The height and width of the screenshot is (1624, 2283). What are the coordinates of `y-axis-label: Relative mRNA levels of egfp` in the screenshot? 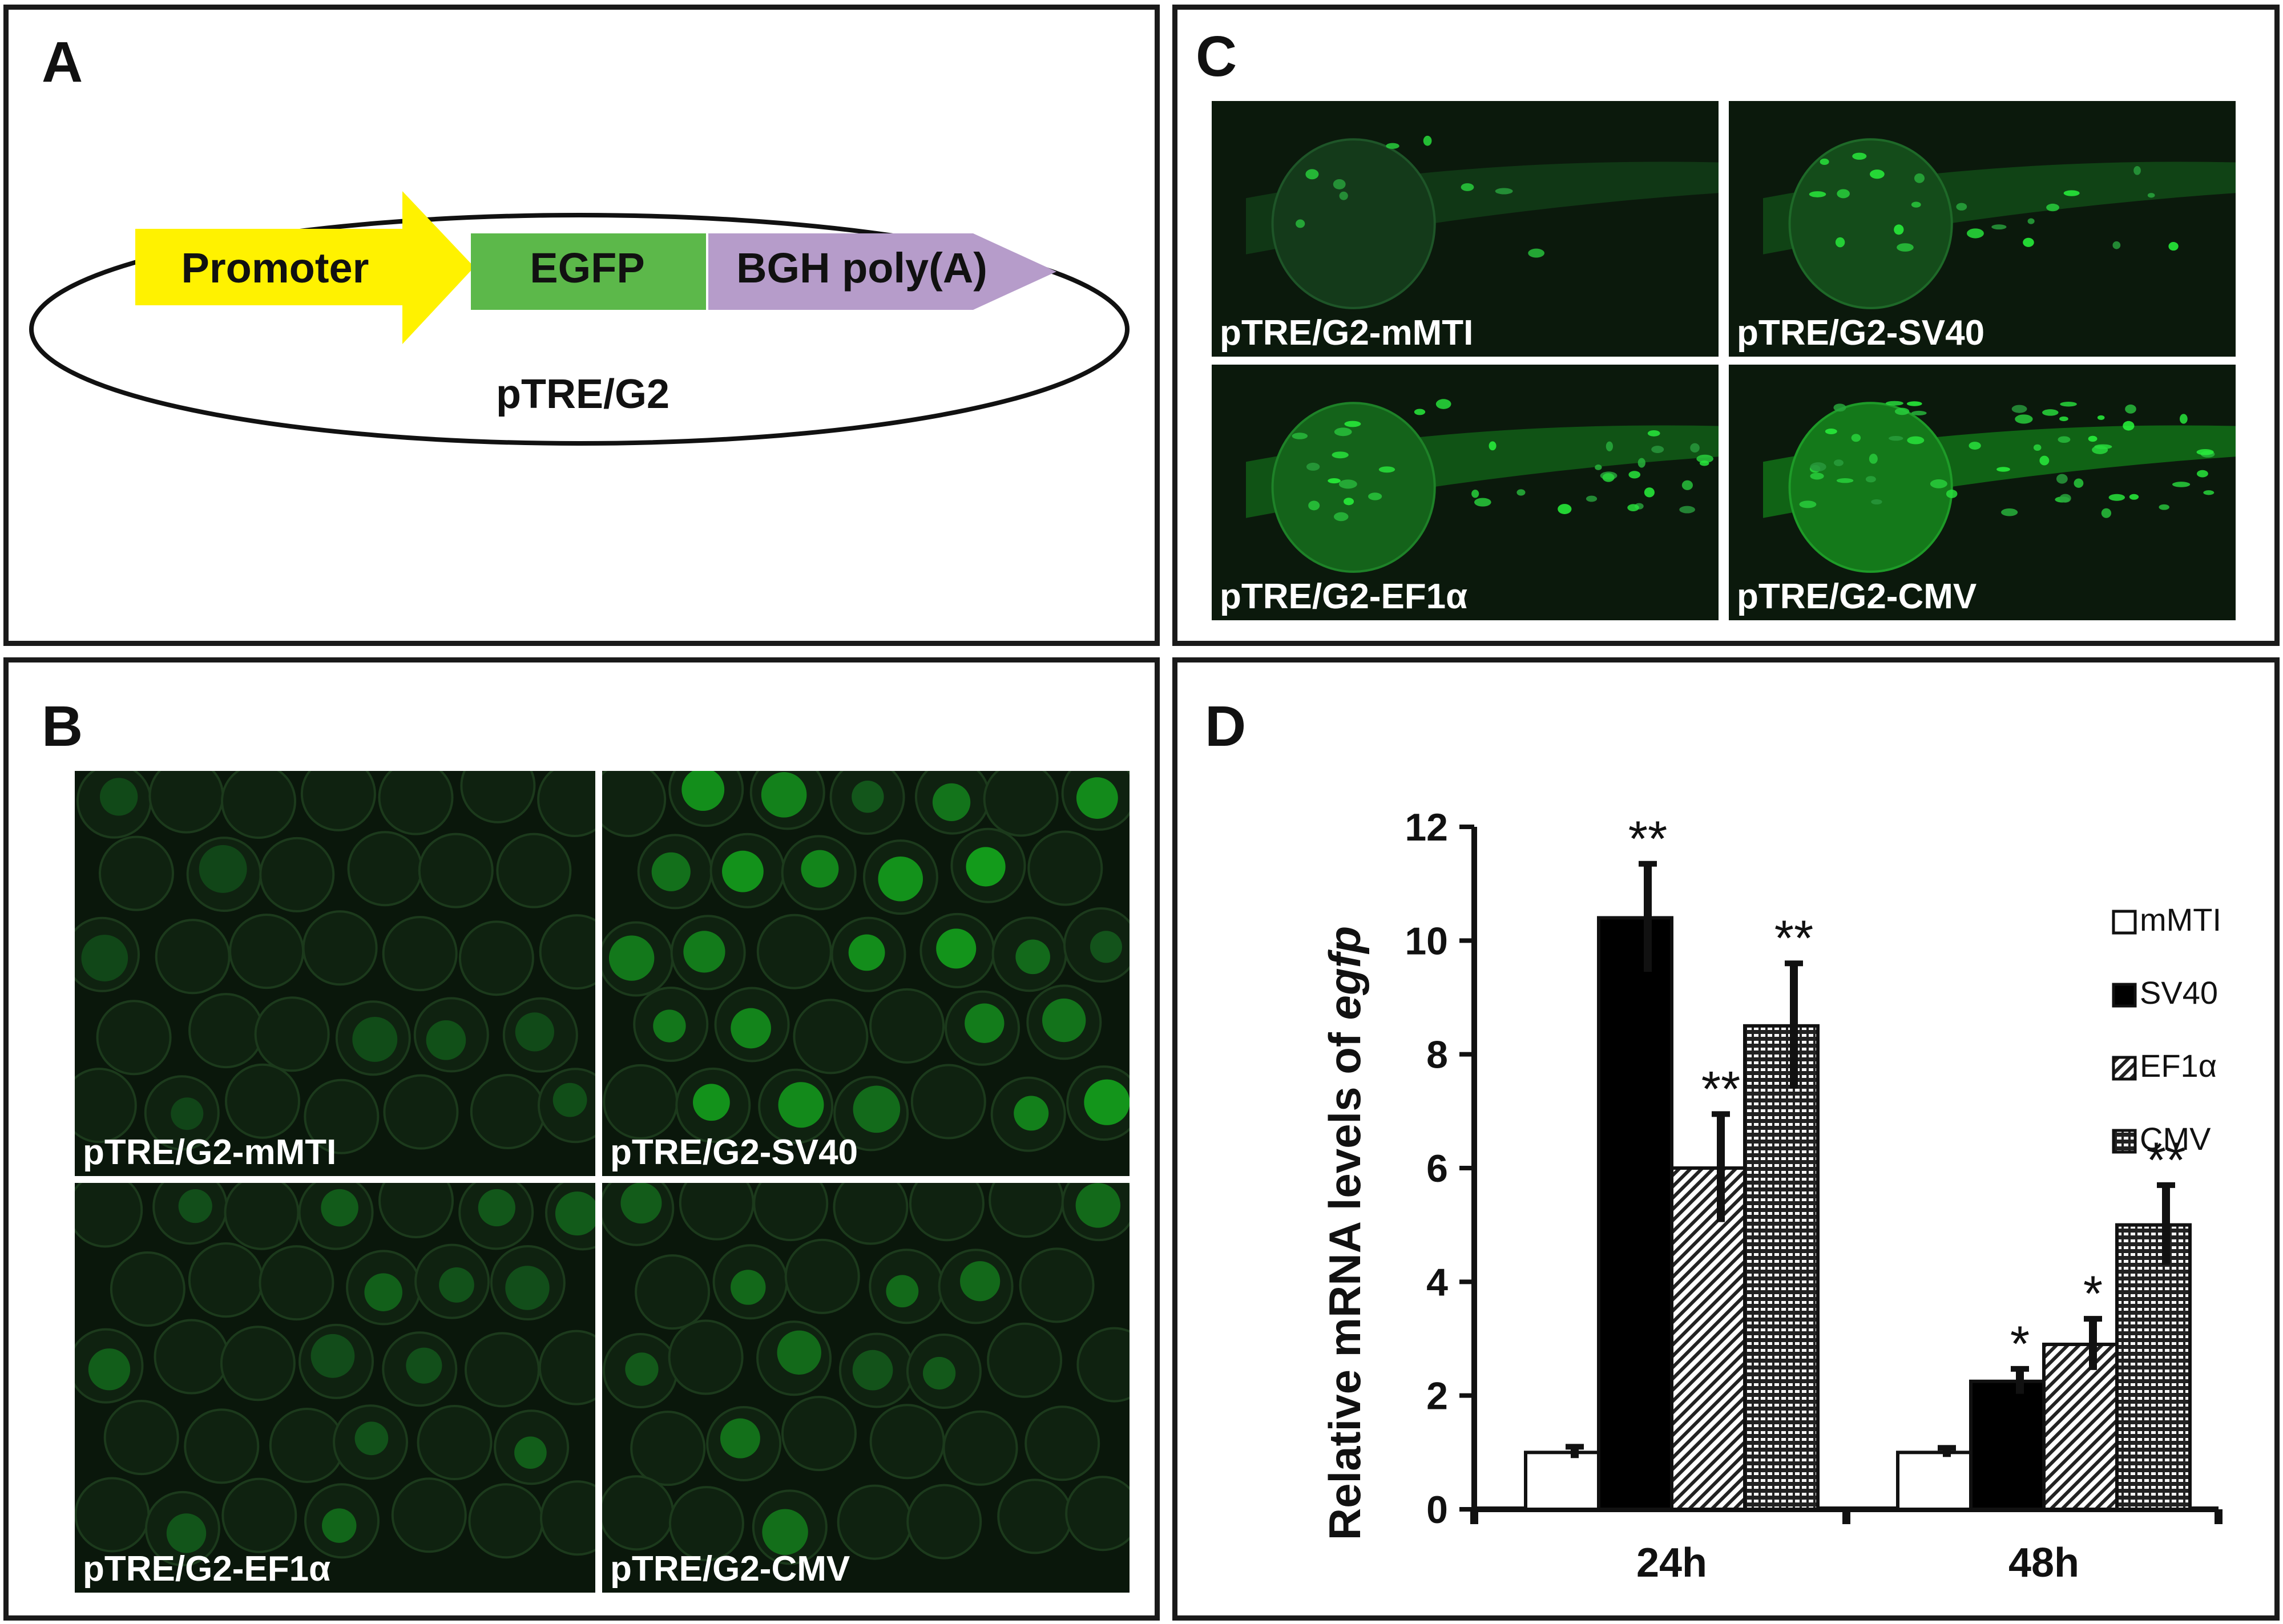 It's located at (1345, 1233).